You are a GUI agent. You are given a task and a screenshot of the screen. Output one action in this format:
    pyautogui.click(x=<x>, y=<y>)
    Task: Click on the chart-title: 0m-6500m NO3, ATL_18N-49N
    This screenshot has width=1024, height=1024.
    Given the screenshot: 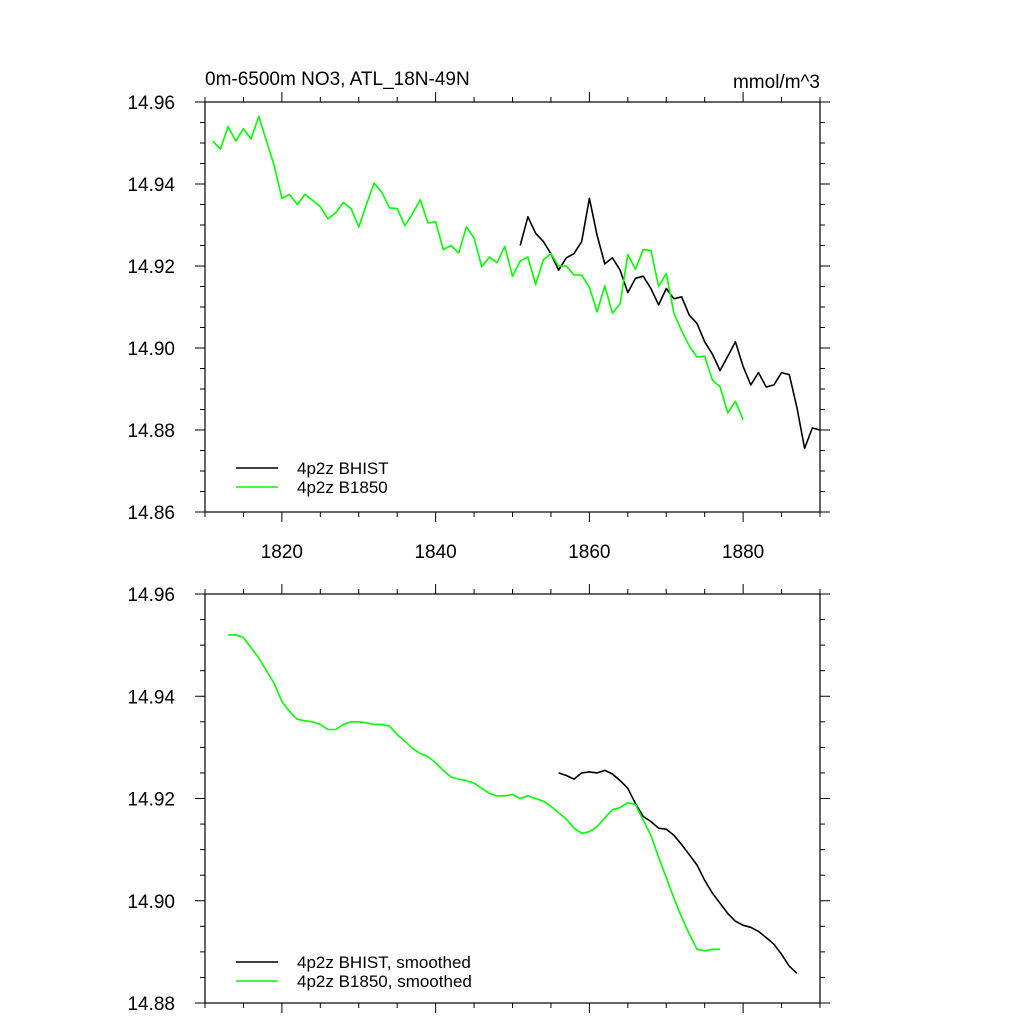 What is the action you would take?
    pyautogui.click(x=337, y=79)
    